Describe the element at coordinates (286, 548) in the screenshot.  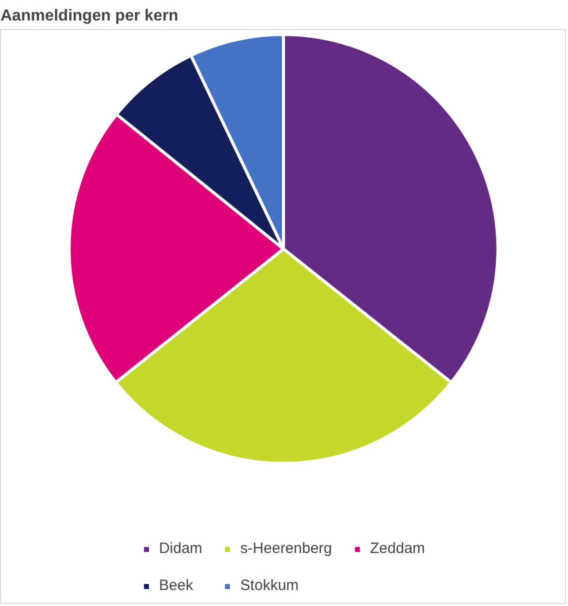
I see `legend-label: s-Heerenberg` at that location.